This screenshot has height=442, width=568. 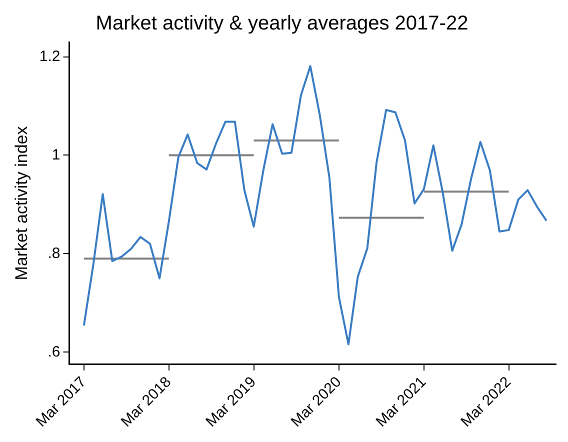 What do you see at coordinates (56, 155) in the screenshot?
I see `y-tick-label: 1` at bounding box center [56, 155].